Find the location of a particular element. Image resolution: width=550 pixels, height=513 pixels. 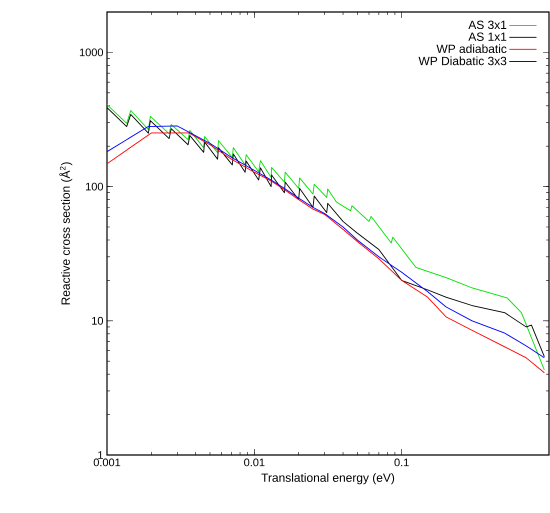

y-tick-label: 10 is located at coordinates (98, 320).